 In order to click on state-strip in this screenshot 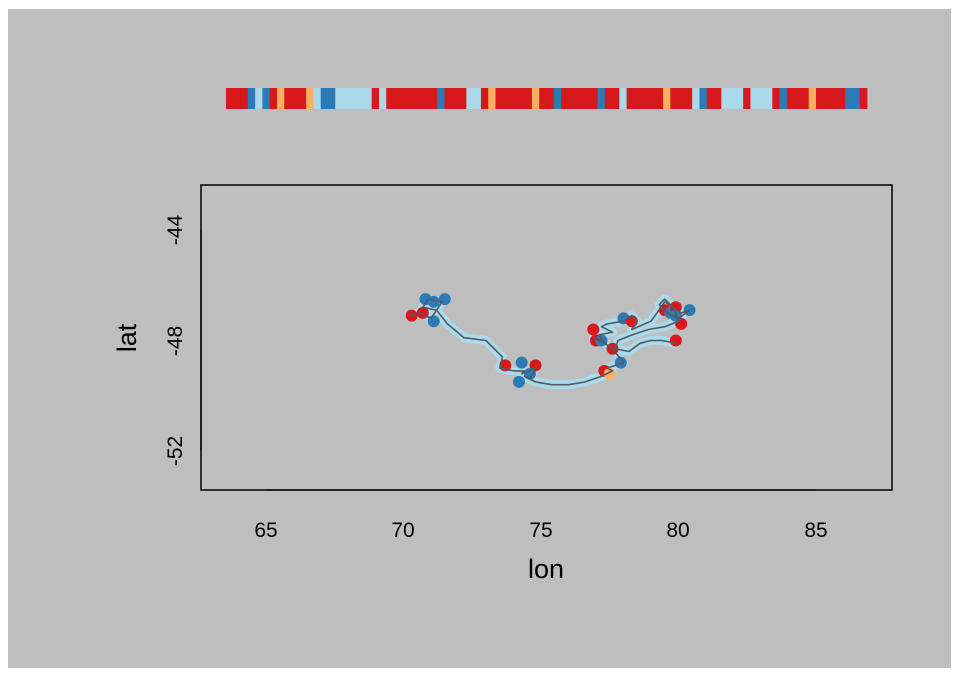, I will do `click(547, 98)`.